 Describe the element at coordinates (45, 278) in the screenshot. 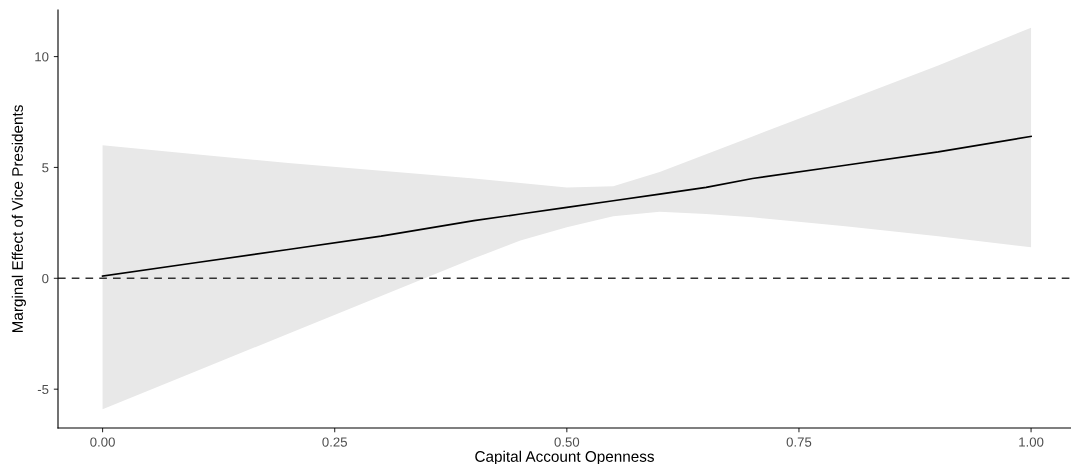

I see `y-tick-label: 0` at that location.